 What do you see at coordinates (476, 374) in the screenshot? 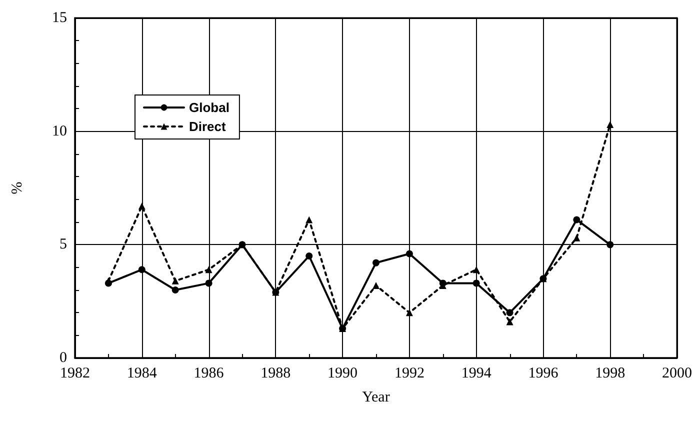
I see `x-tick-label: 1994` at bounding box center [476, 374].